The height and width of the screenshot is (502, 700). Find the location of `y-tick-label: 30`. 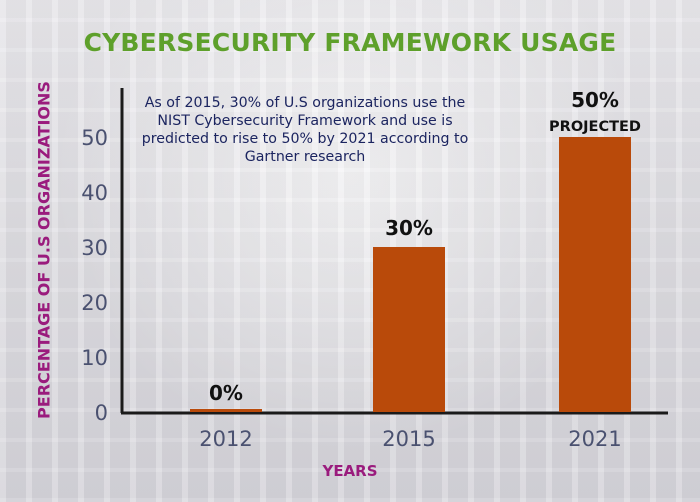

y-tick-label: 30 is located at coordinates (94, 248).